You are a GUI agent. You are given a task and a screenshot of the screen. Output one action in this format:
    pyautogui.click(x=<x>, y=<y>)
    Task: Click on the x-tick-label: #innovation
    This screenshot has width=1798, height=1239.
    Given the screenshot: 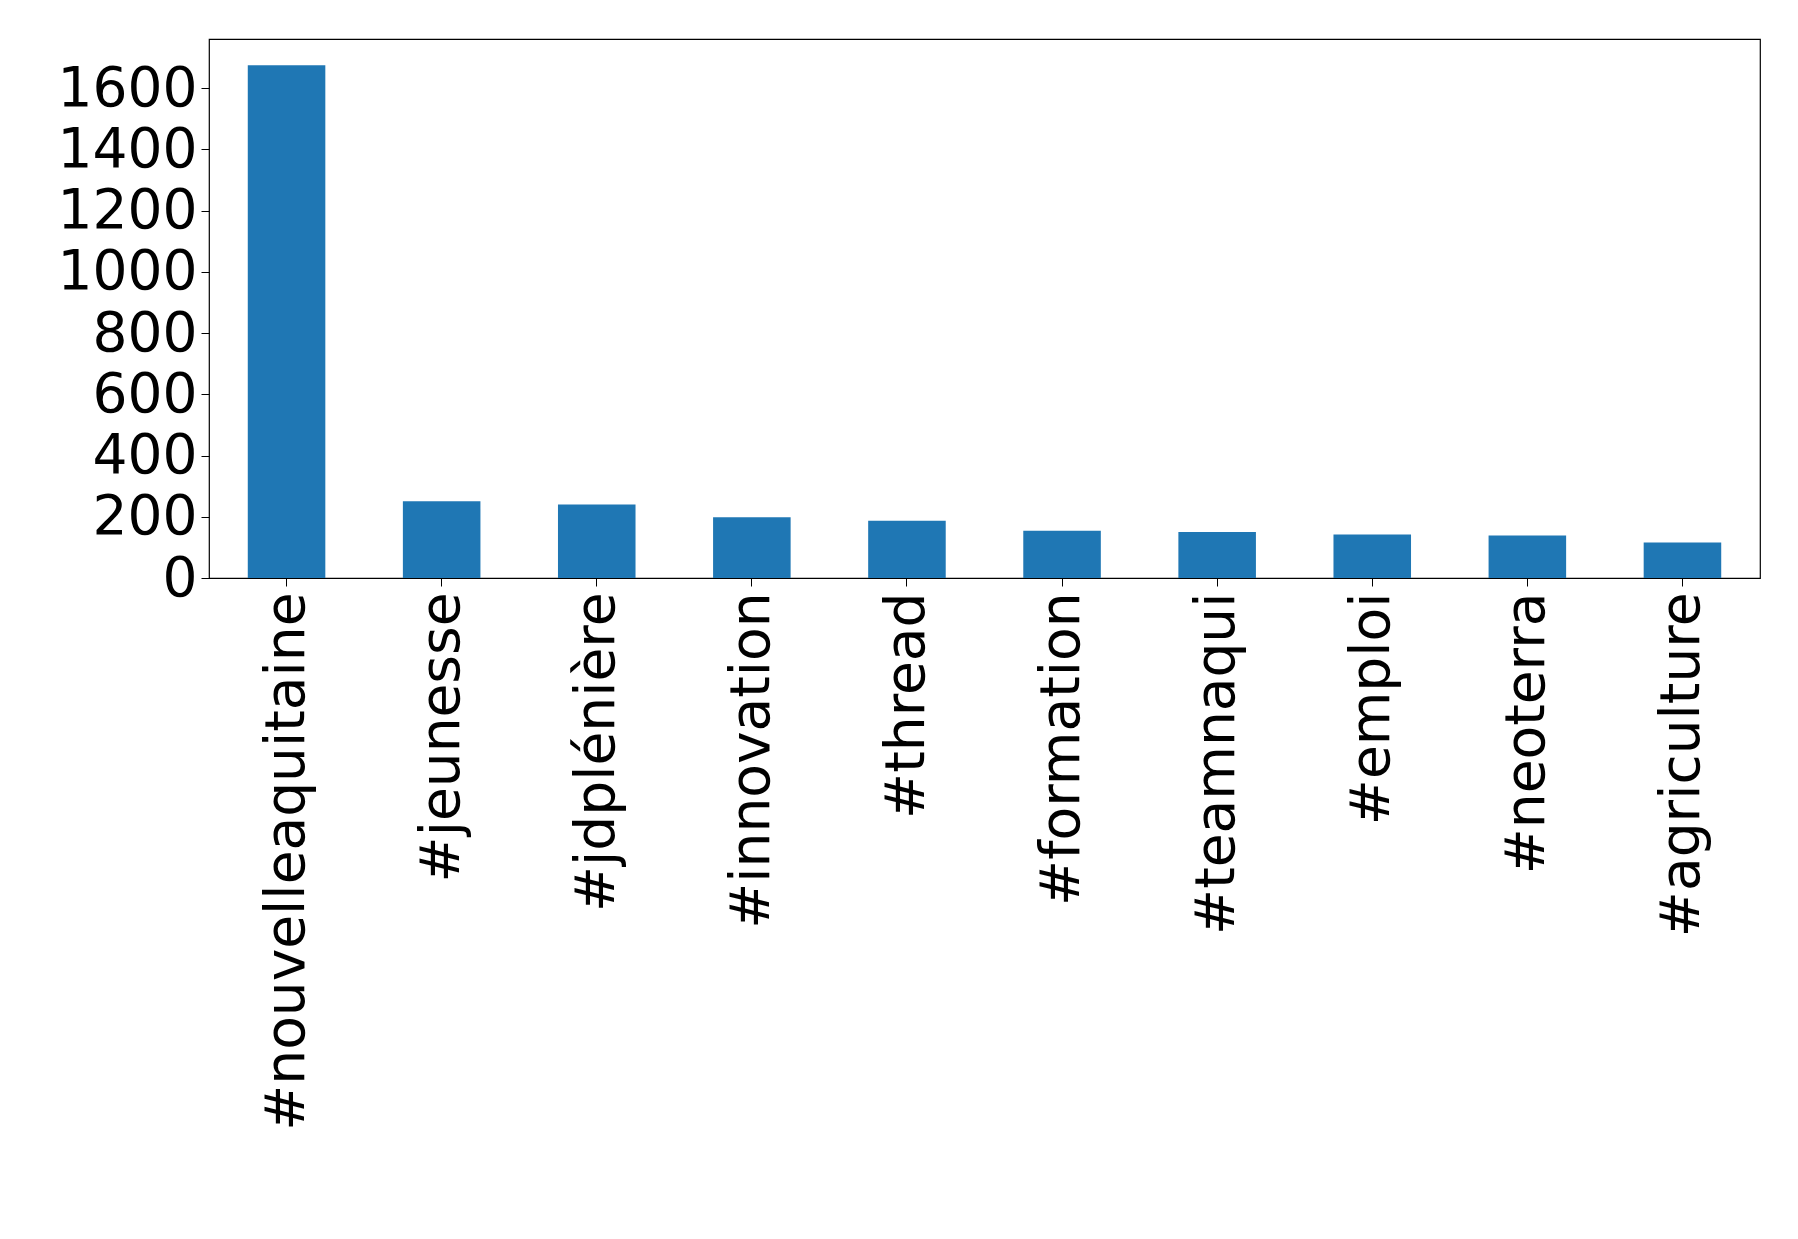 What is the action you would take?
    pyautogui.click(x=749, y=760)
    